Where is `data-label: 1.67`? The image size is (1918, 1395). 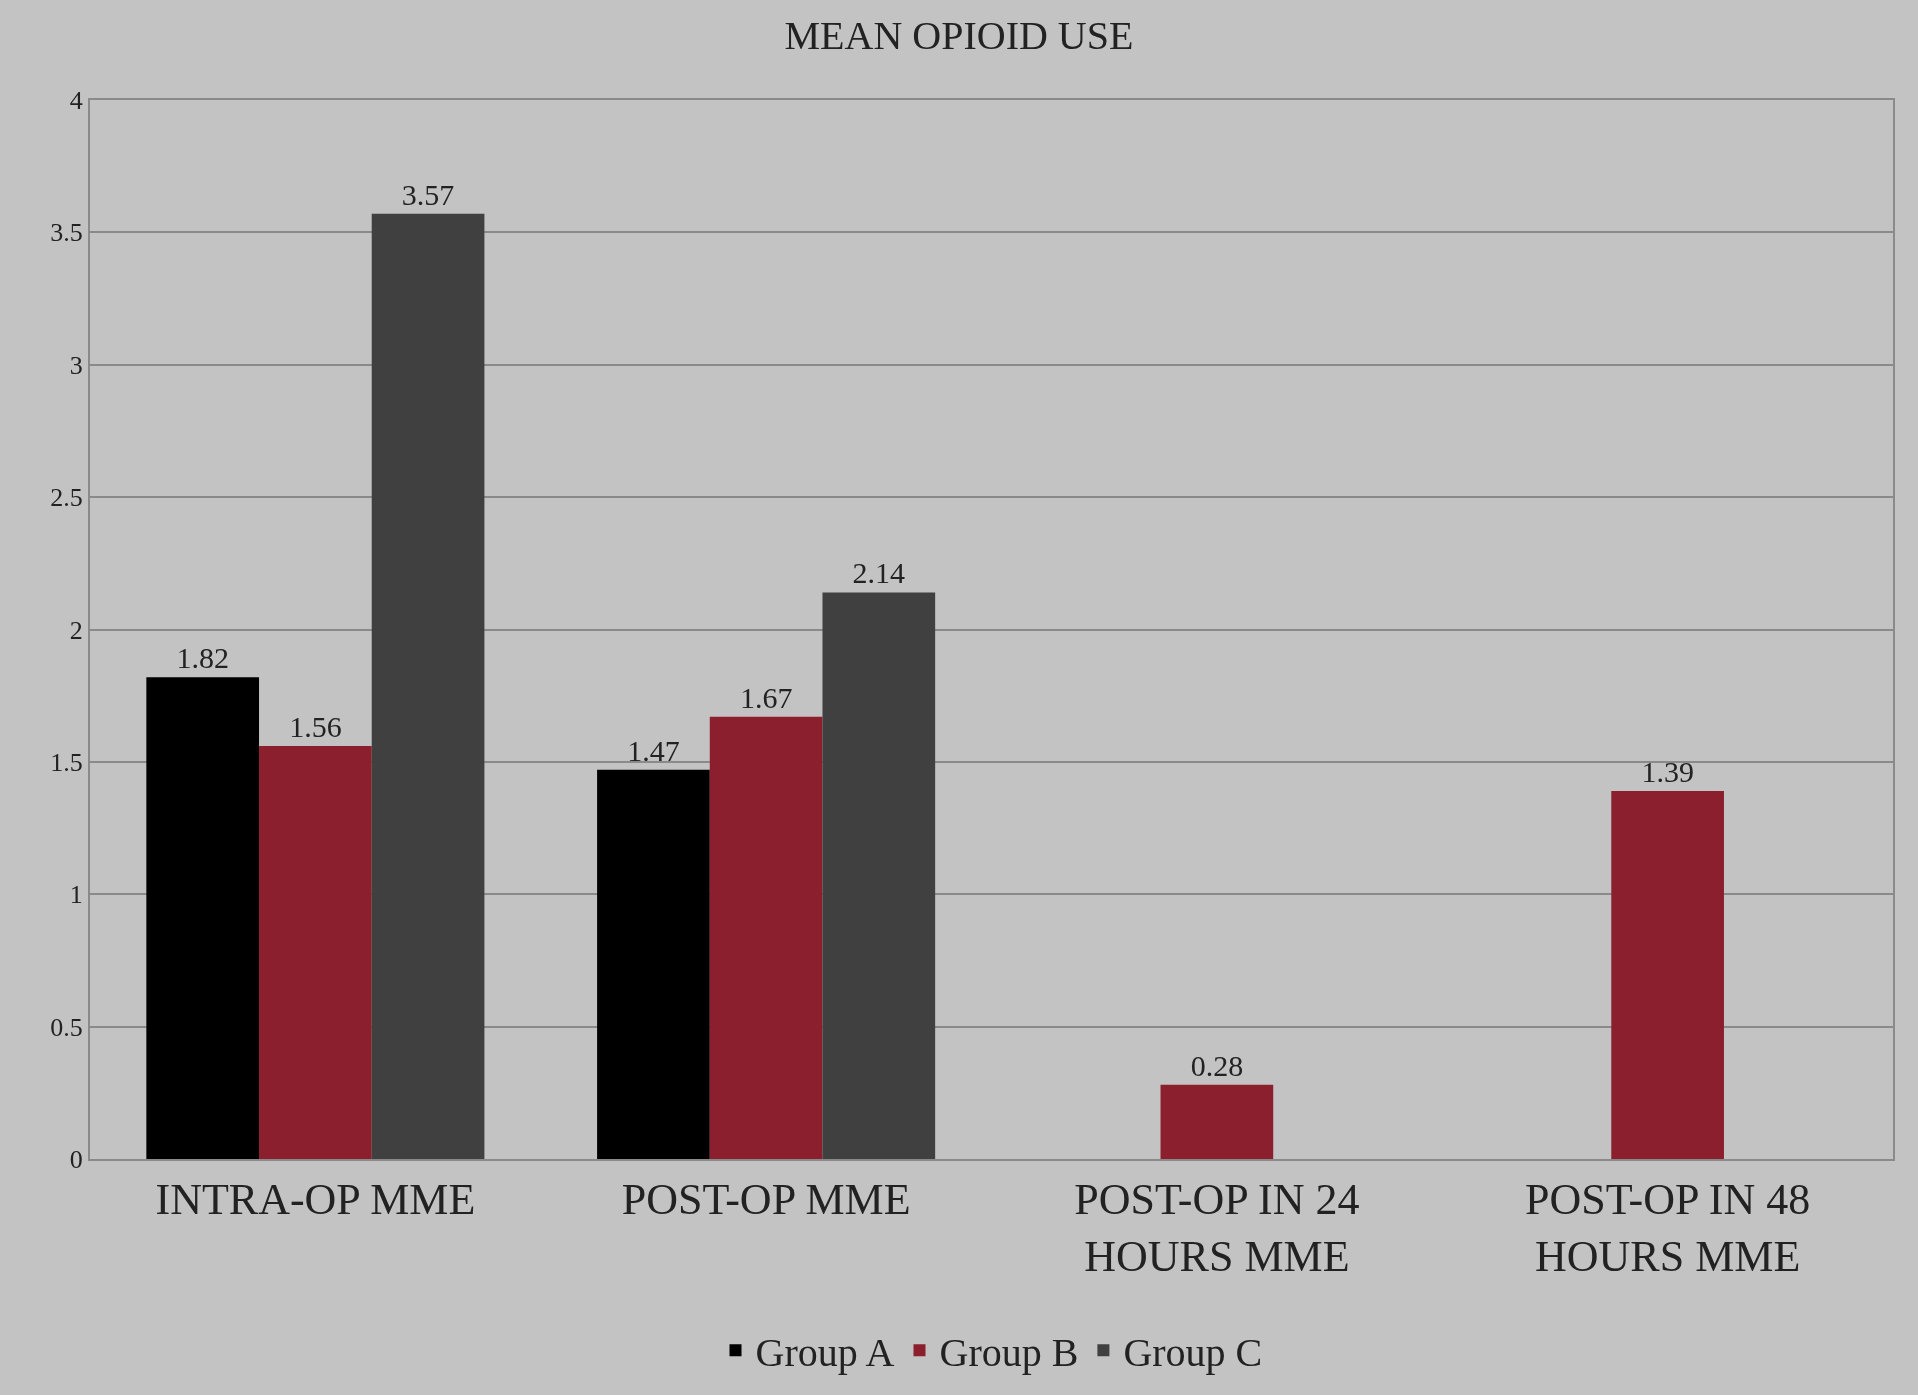
data-label: 1.67 is located at coordinates (766, 697).